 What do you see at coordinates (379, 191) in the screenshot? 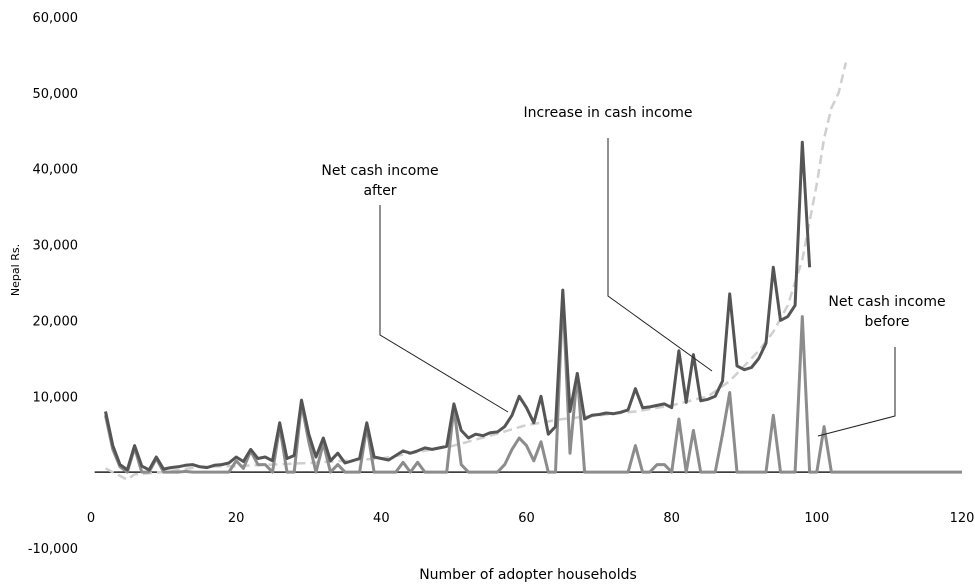
I see `annotation-text: after` at bounding box center [379, 191].